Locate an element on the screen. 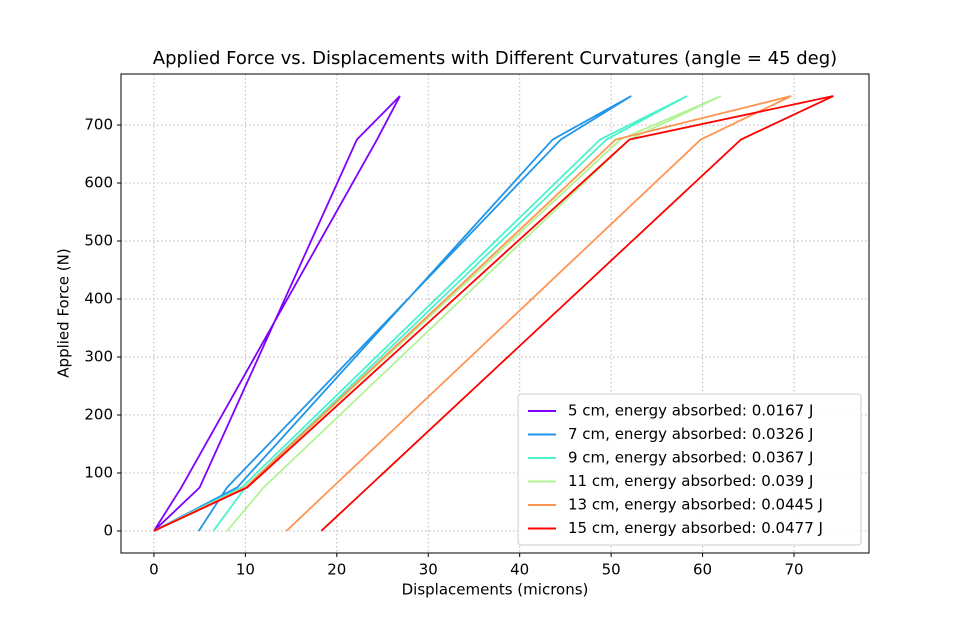  legend-label: 15 cm, energy absorbed: 0.0477 J is located at coordinates (695, 528).